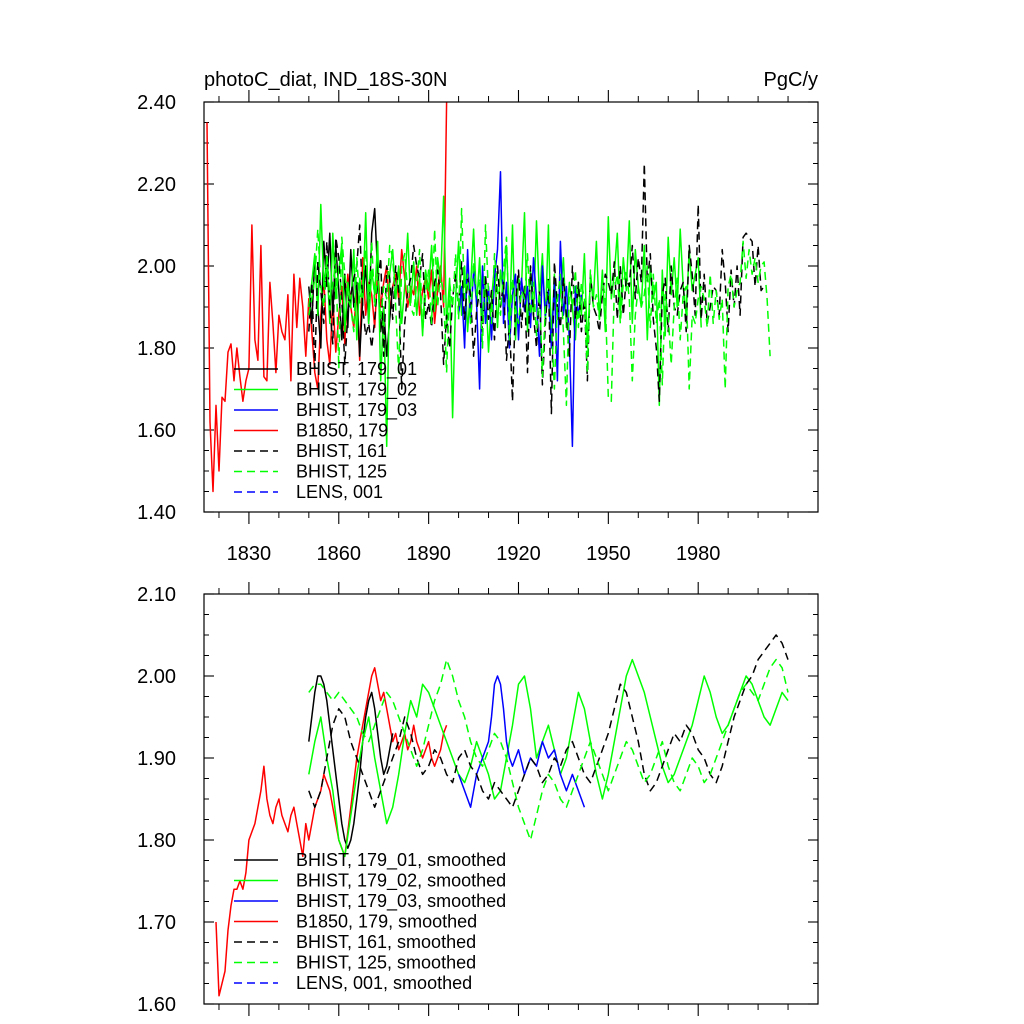 The image size is (1024, 1024). What do you see at coordinates (339, 492) in the screenshot?
I see `legend-label: LENS, 001` at bounding box center [339, 492].